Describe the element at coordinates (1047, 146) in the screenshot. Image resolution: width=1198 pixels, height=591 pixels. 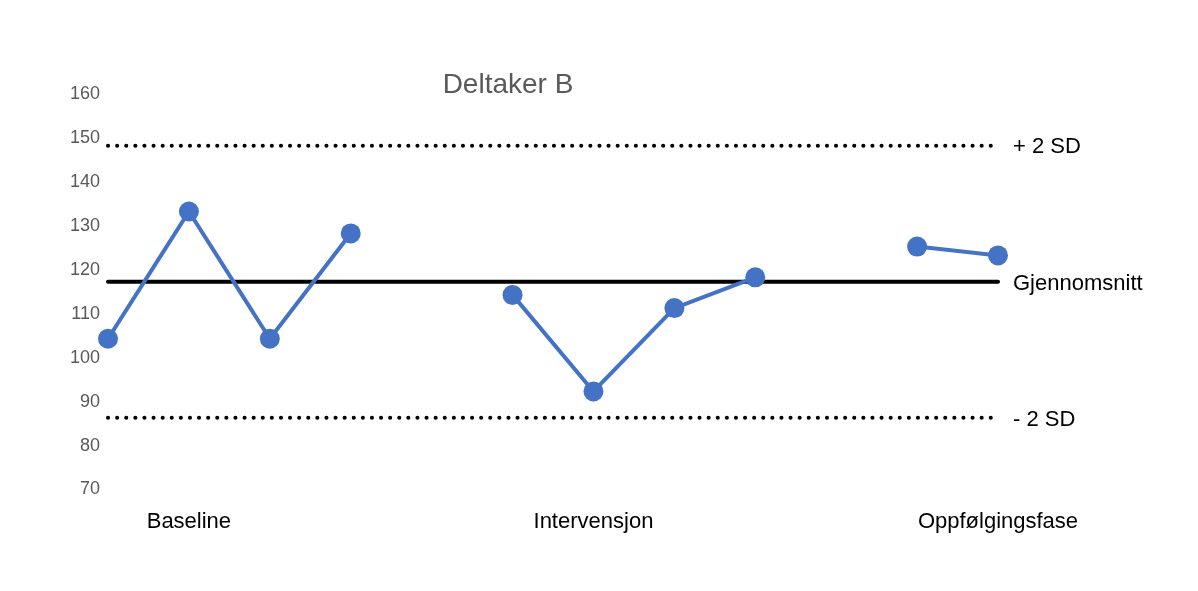
I see `ref-line-label: + 2 SD` at that location.